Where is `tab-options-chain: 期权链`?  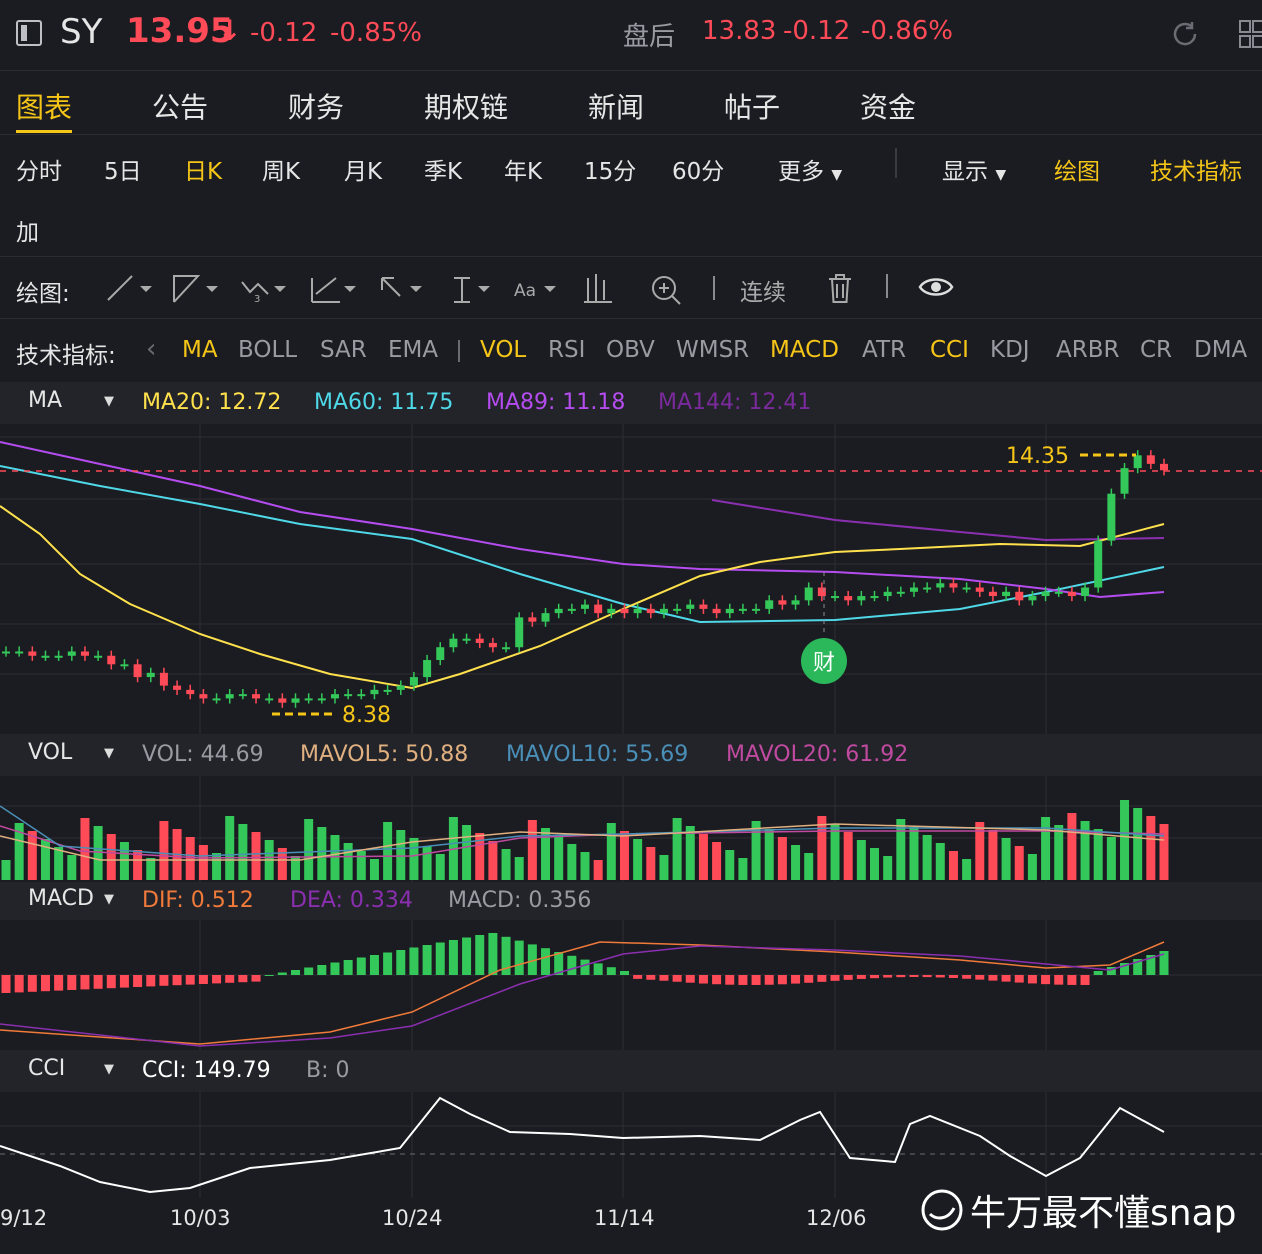 tab-options-chain: 期权链 is located at coordinates (466, 107).